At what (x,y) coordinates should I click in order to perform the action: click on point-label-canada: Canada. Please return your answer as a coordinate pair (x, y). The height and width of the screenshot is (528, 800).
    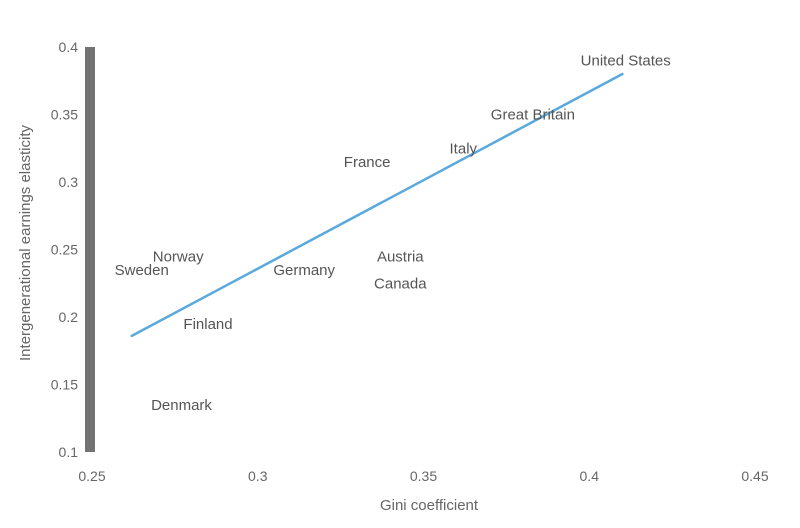
    Looking at the image, I should click on (400, 283).